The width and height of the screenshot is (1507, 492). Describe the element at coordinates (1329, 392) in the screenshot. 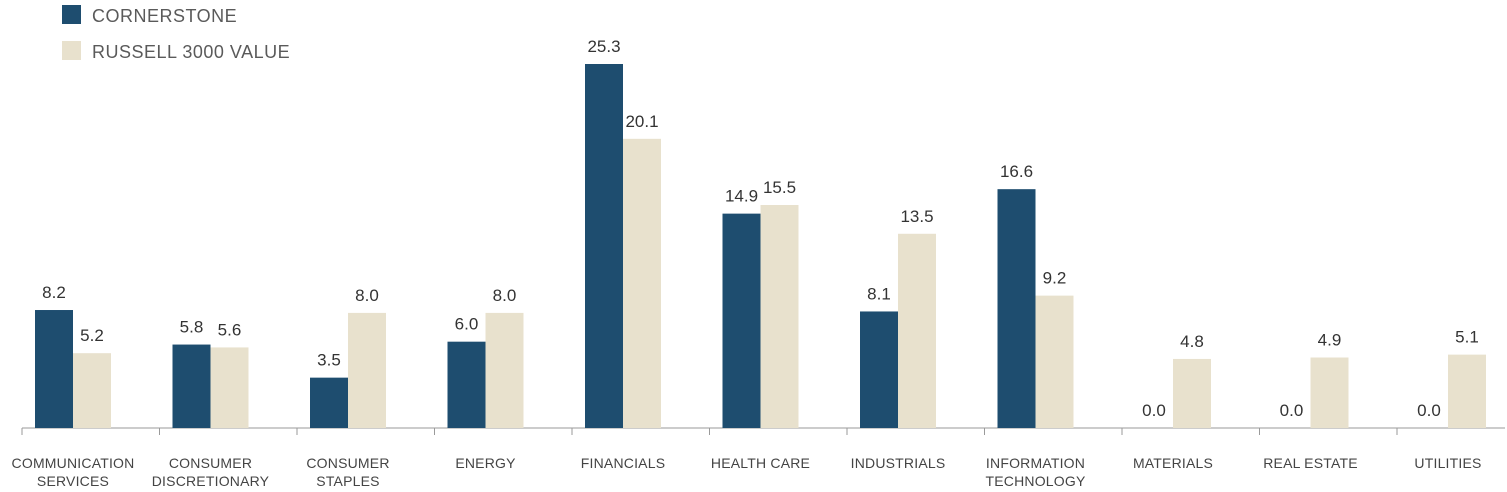

I see `bar-russell-3000-value-real-estate` at that location.